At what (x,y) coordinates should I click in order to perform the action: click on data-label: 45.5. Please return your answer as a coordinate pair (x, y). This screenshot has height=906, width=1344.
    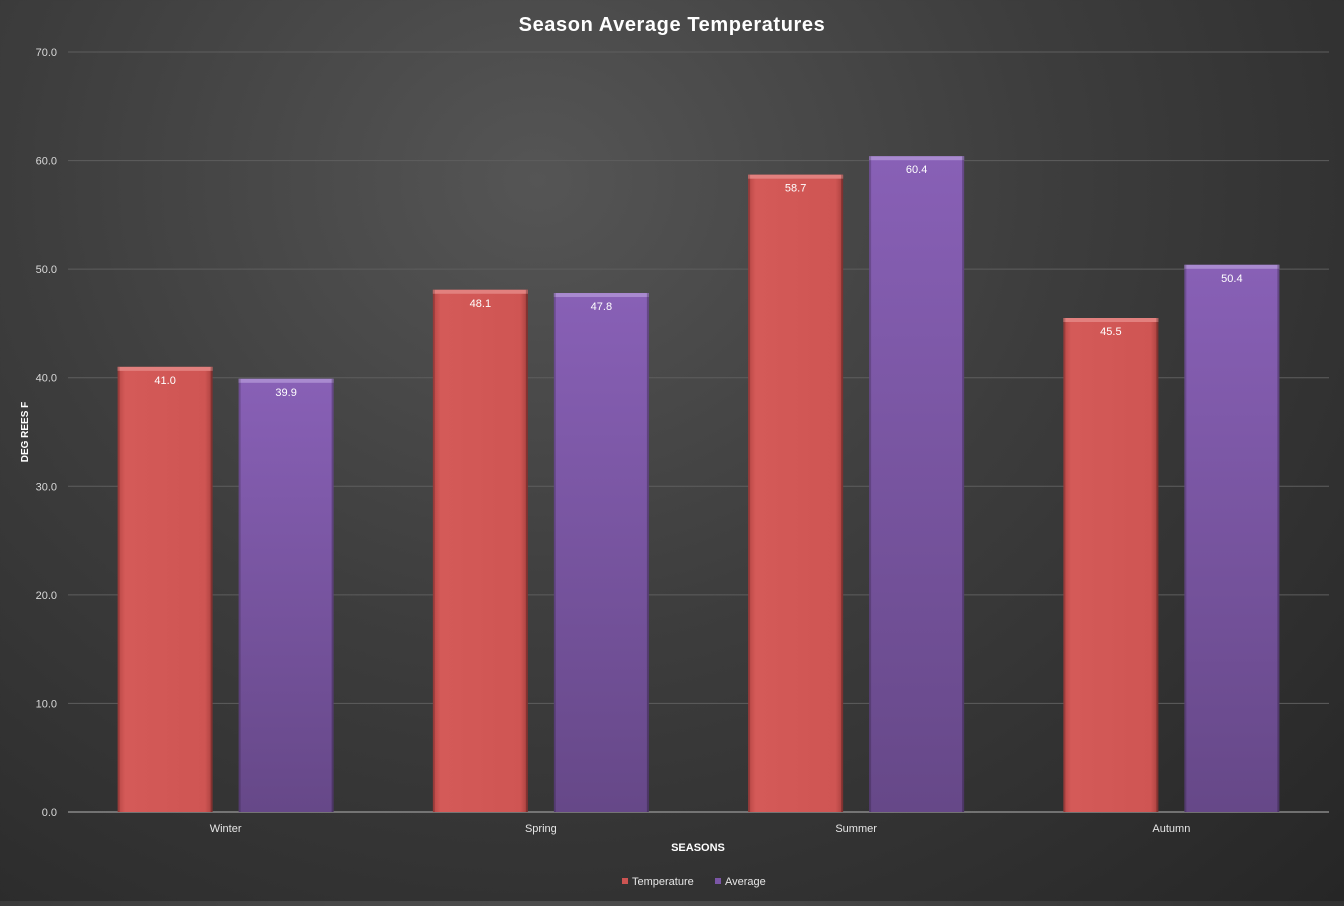
    Looking at the image, I should click on (1110, 332).